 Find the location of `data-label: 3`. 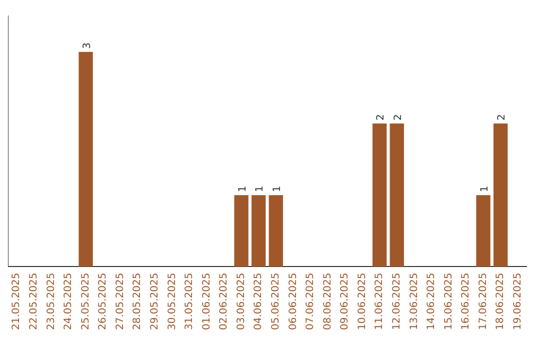

data-label: 3 is located at coordinates (87, 45).